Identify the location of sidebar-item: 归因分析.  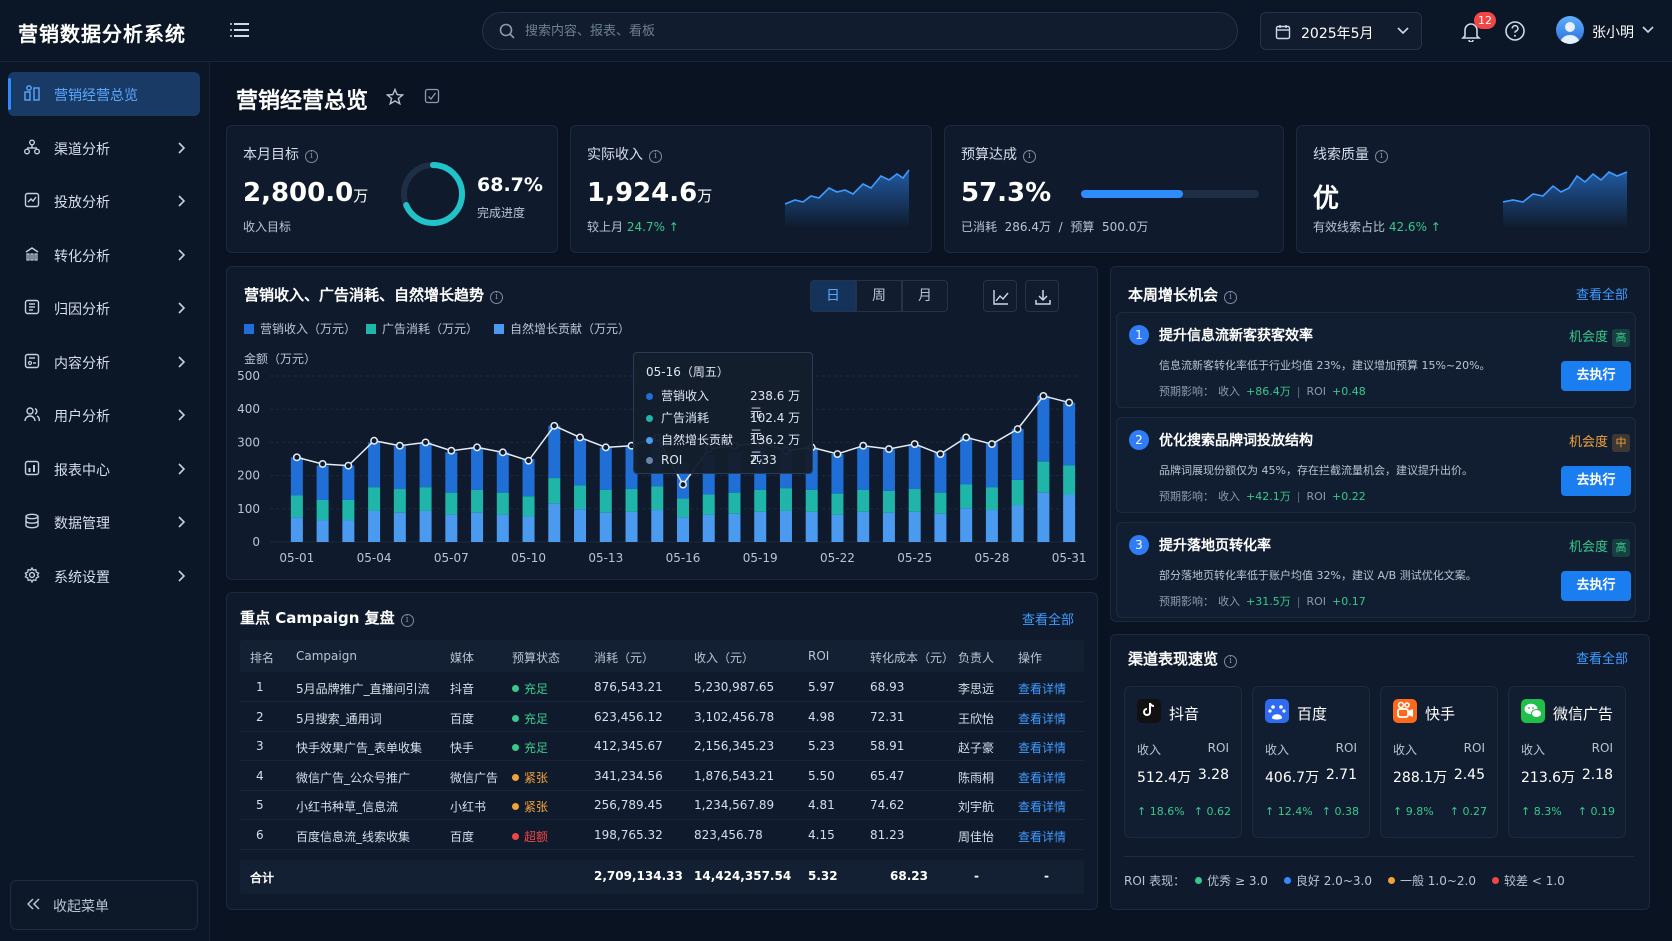
(104, 308).